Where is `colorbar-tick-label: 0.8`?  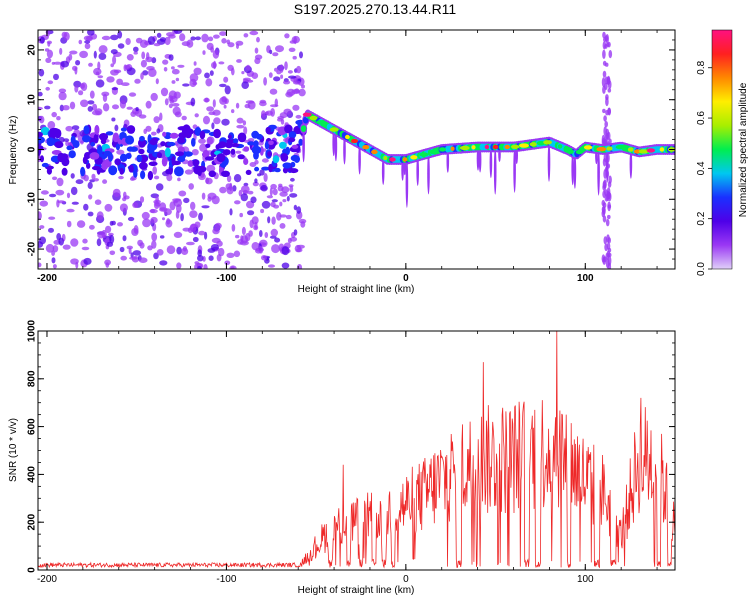 colorbar-tick-label: 0.8 is located at coordinates (701, 67).